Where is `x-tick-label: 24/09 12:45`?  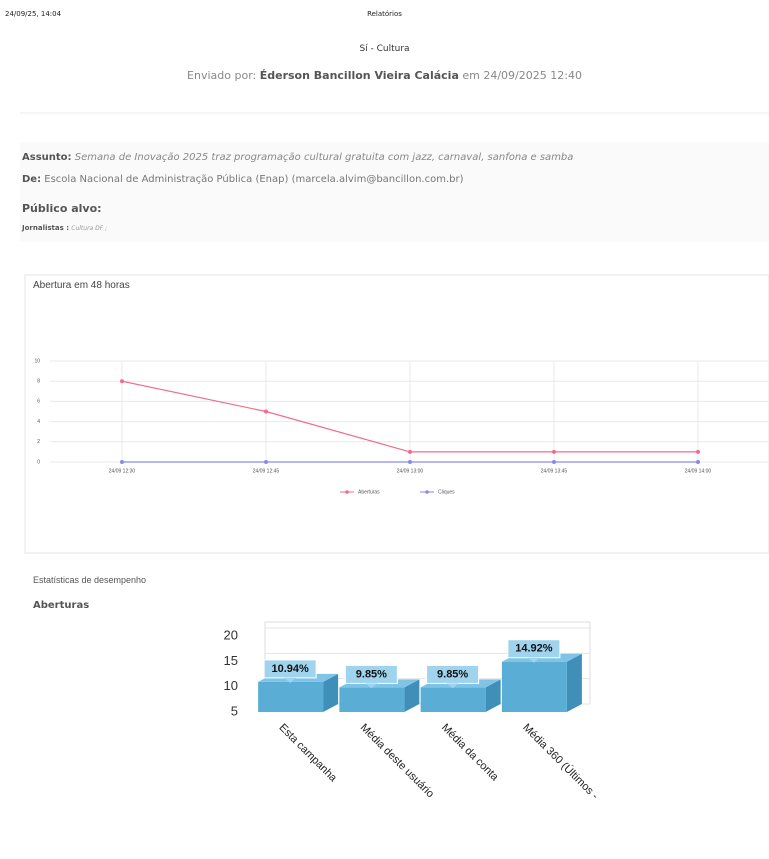 x-tick-label: 24/09 12:45 is located at coordinates (266, 471).